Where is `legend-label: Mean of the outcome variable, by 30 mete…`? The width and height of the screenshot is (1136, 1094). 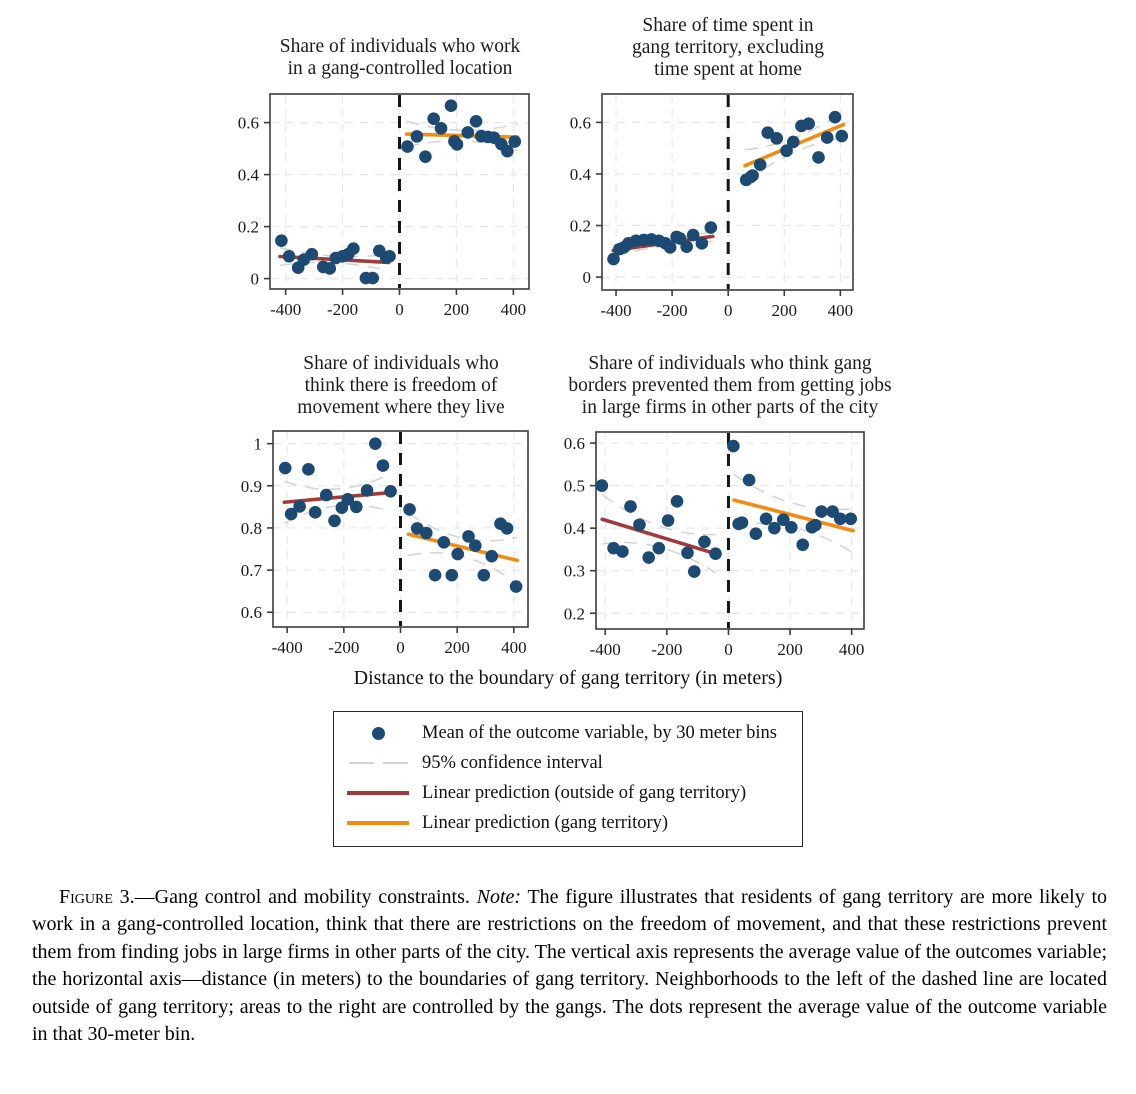 legend-label: Mean of the outcome variable, by 30 mete… is located at coordinates (599, 732).